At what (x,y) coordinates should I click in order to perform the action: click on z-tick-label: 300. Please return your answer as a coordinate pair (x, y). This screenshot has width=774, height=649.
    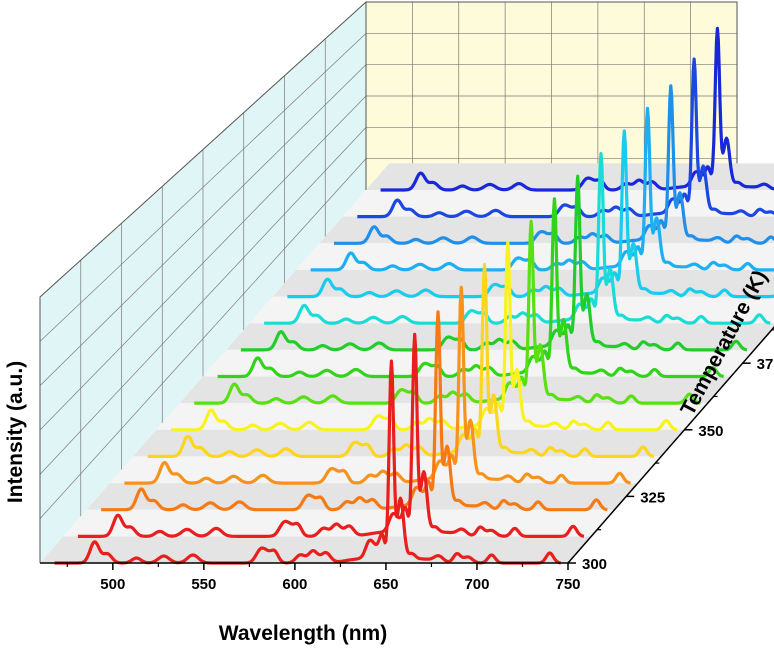
    Looking at the image, I should click on (594, 564).